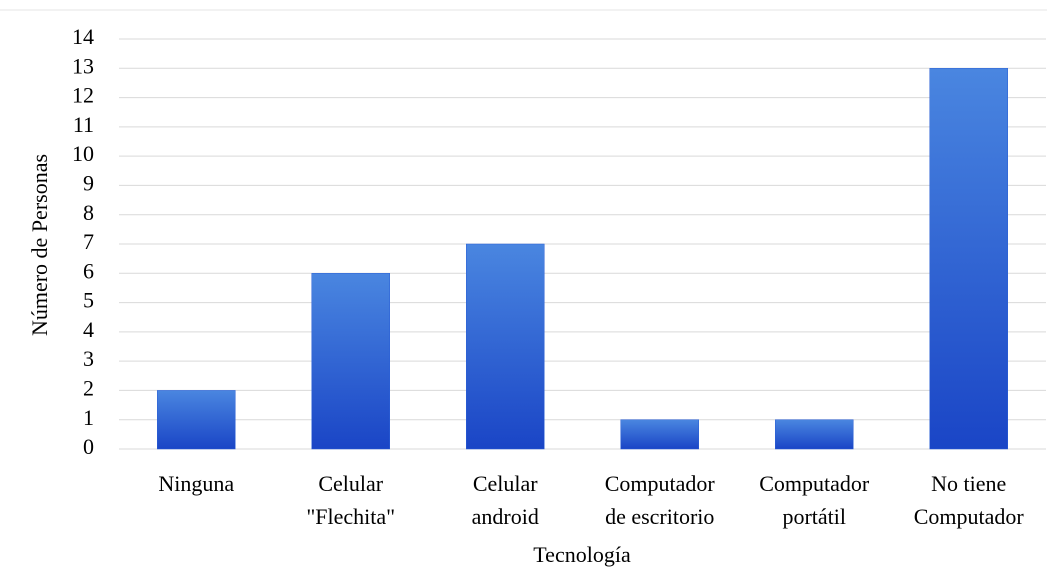 This screenshot has width=1047, height=571. Describe the element at coordinates (660, 500) in the screenshot. I see `x-tick-label: Computador de escritorio` at that location.